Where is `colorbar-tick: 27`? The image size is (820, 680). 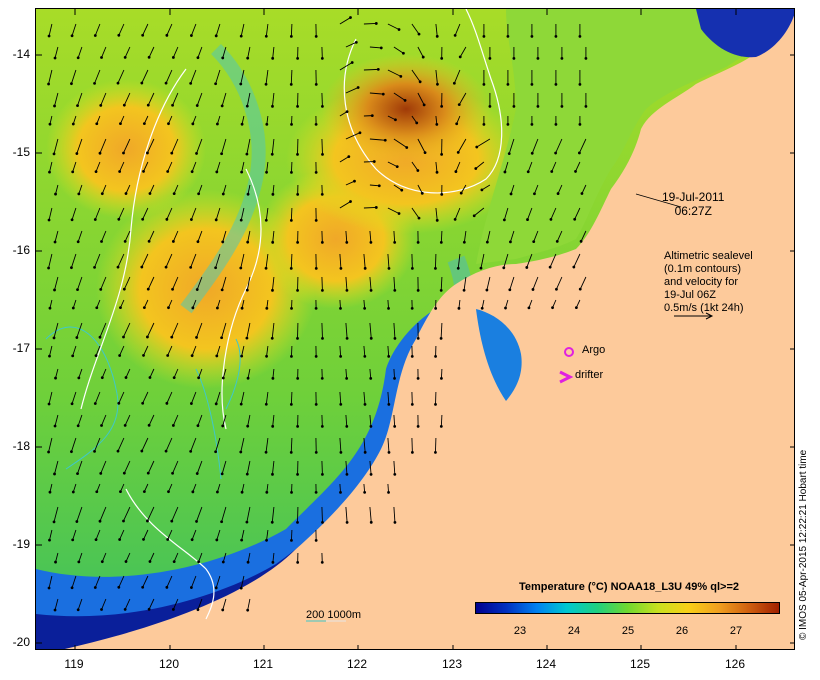 colorbar-tick: 27 is located at coordinates (736, 631).